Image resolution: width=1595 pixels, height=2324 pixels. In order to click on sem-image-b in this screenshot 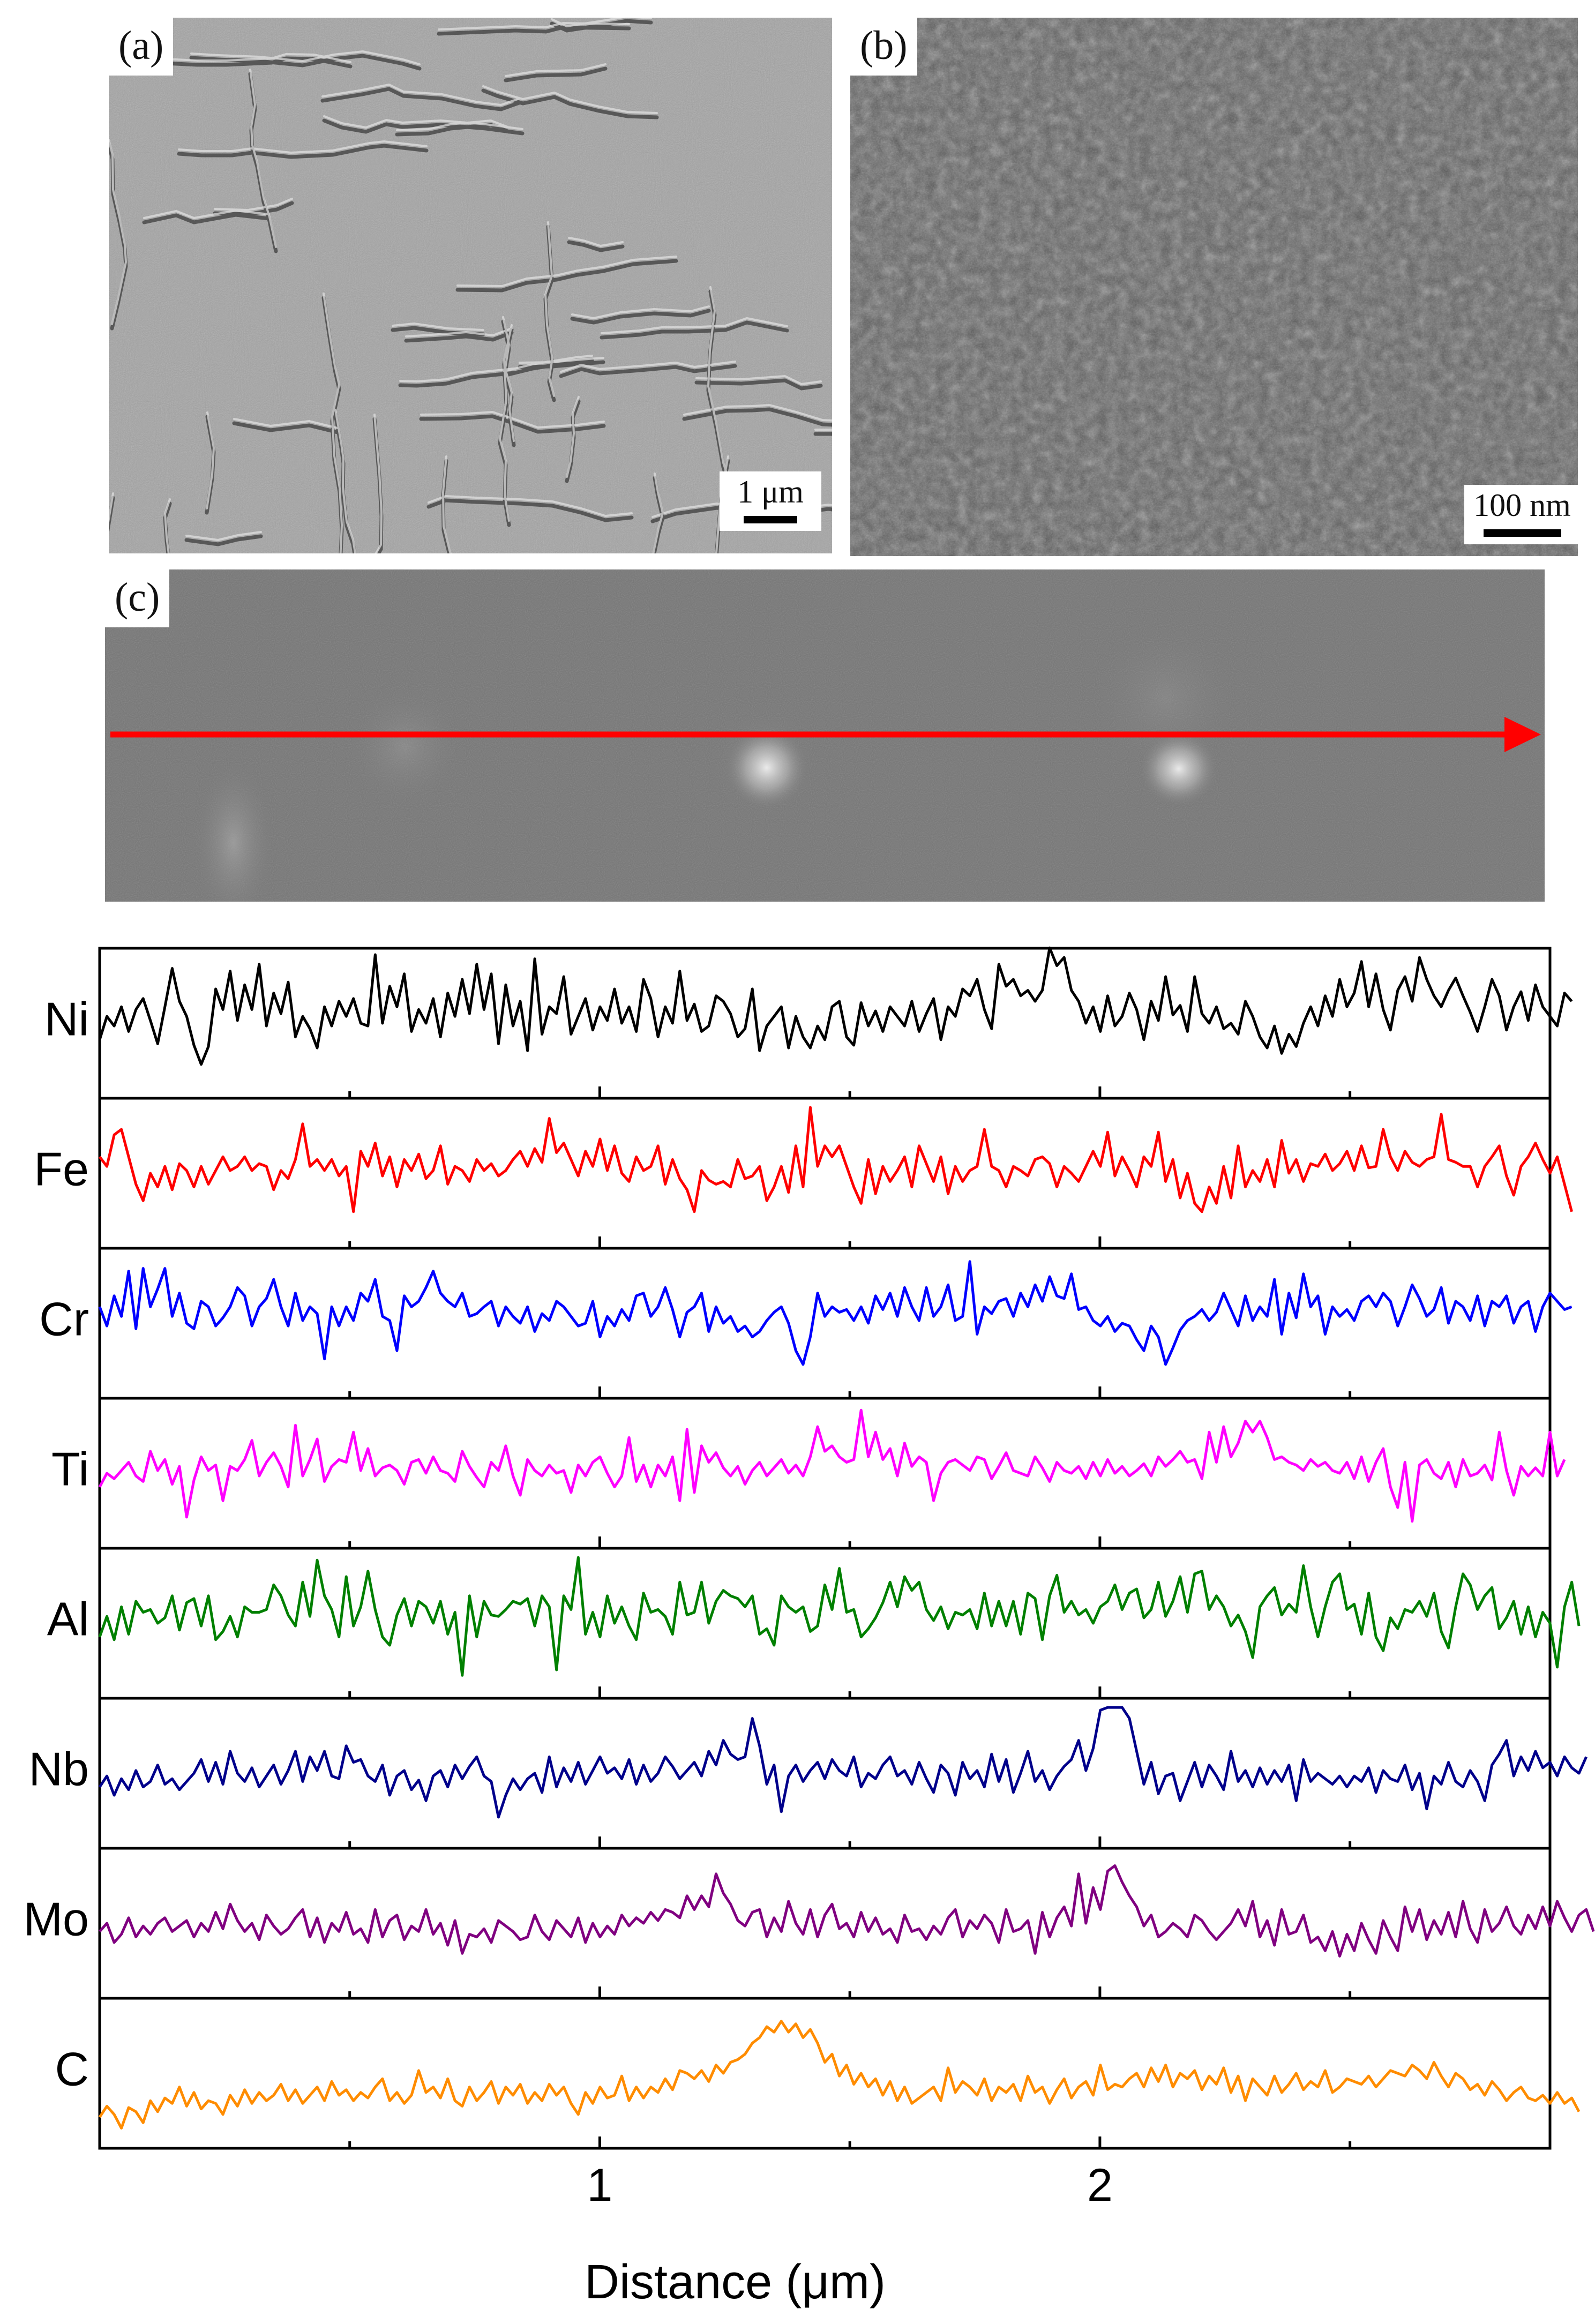, I will do `click(1214, 287)`.